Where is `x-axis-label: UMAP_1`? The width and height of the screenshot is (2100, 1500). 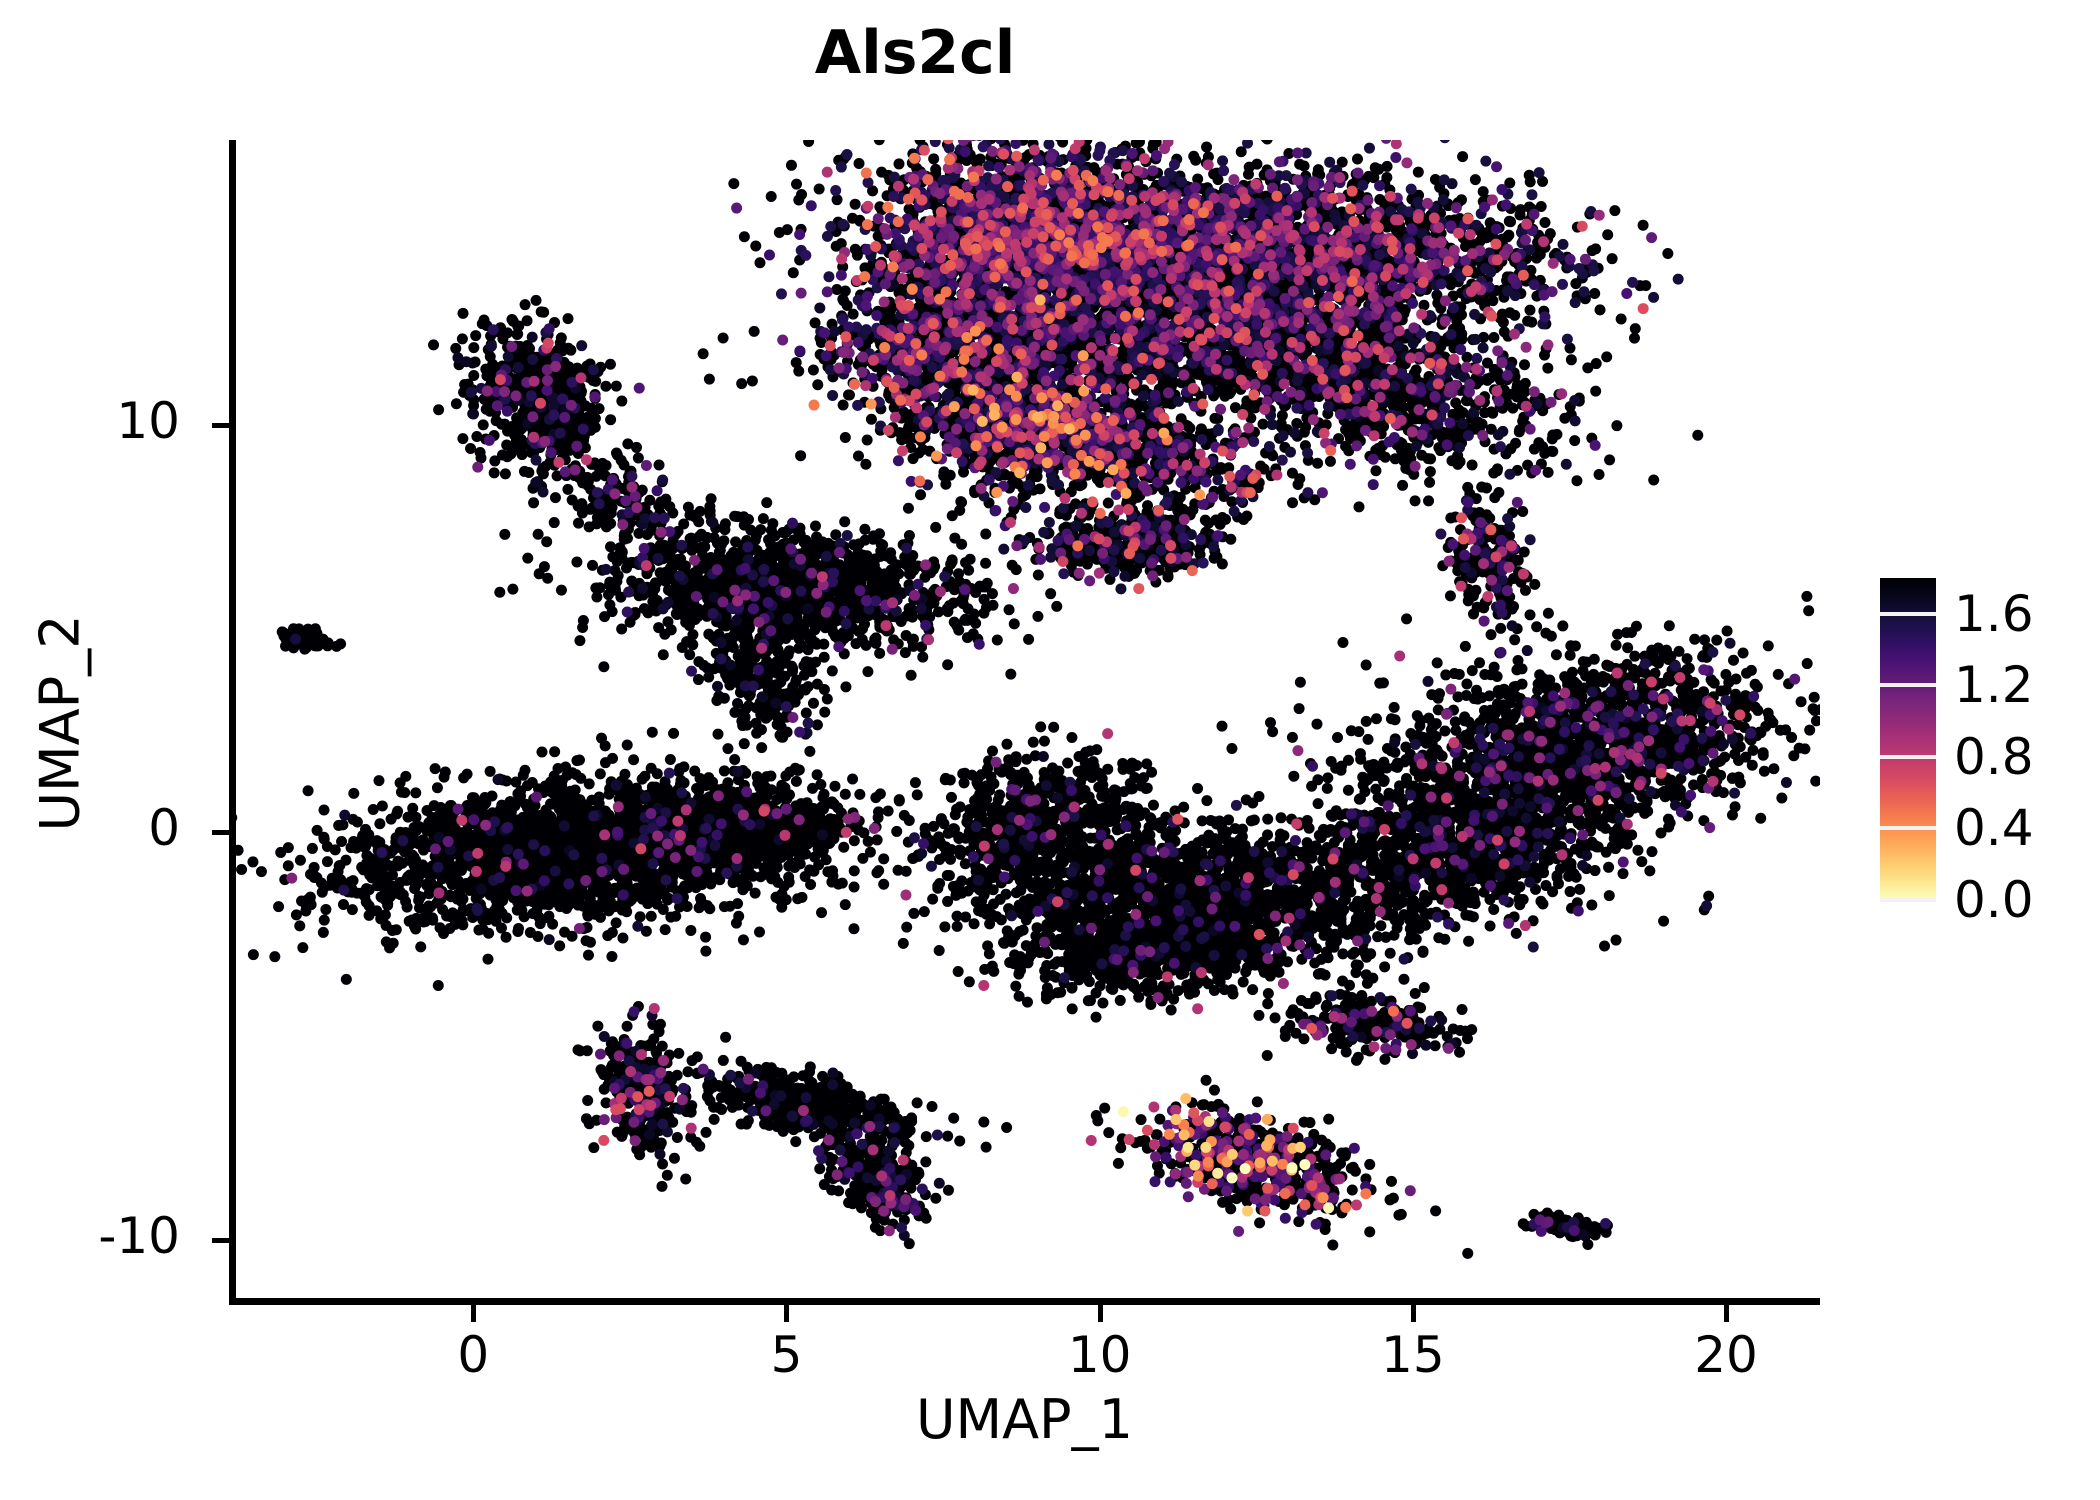 x-axis-label: UMAP_1 is located at coordinates (1024, 1419).